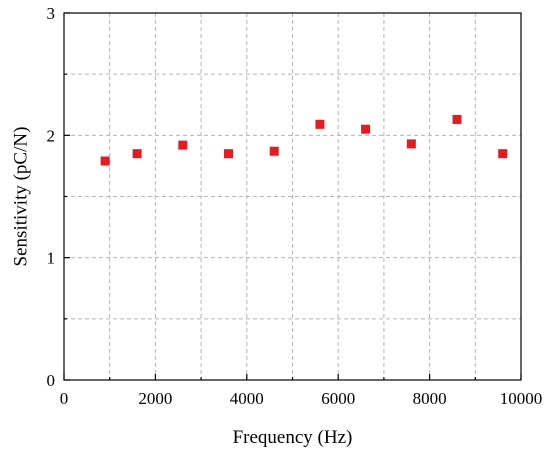 This screenshot has height=452, width=550. I want to click on x-tick-label: 4000, so click(247, 398).